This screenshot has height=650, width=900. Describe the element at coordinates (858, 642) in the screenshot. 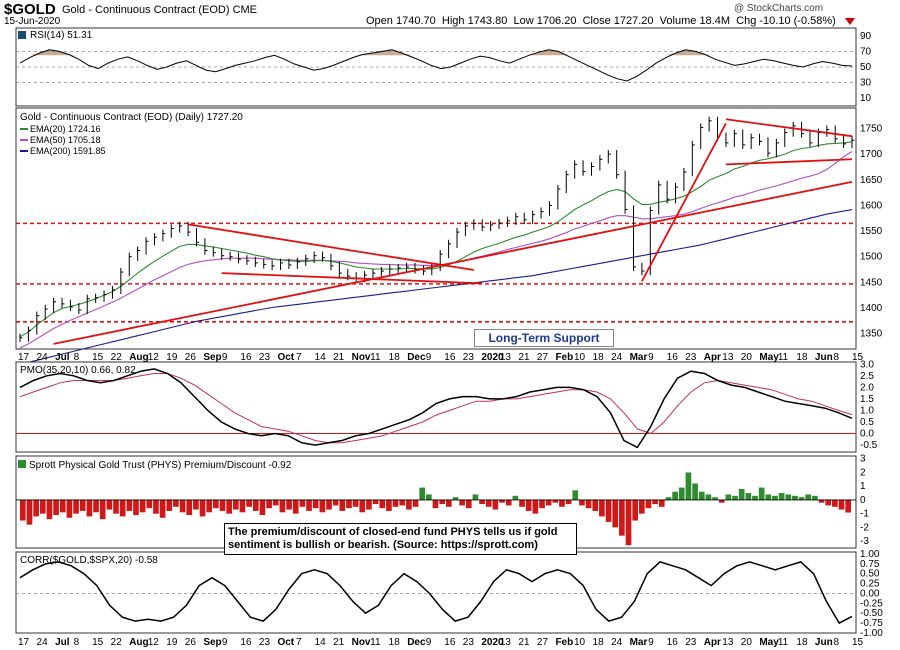

I see `corr-x-tick: 15` at that location.